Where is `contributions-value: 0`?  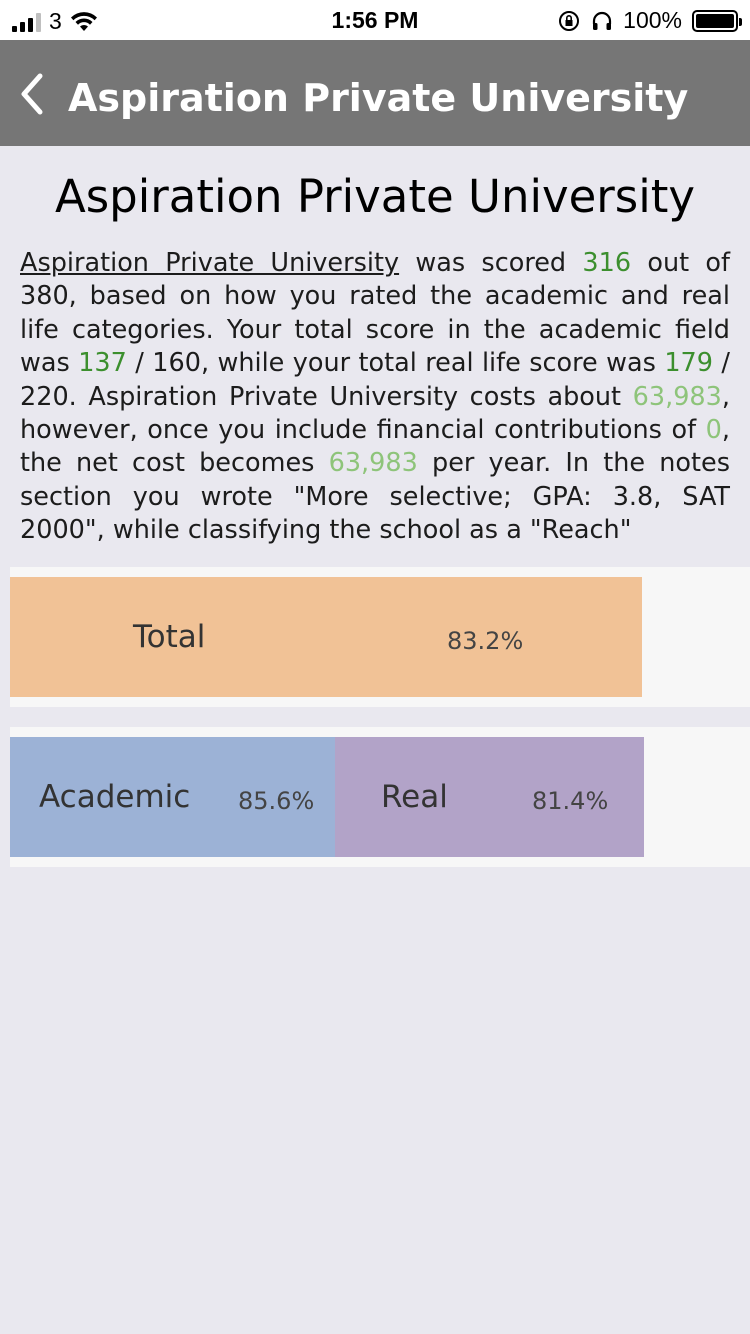
contributions-value: 0 is located at coordinates (713, 430).